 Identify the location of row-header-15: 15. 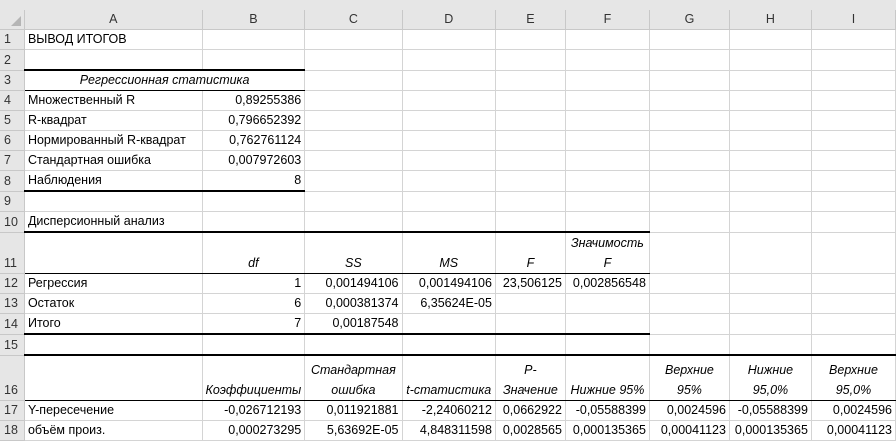
(12, 345).